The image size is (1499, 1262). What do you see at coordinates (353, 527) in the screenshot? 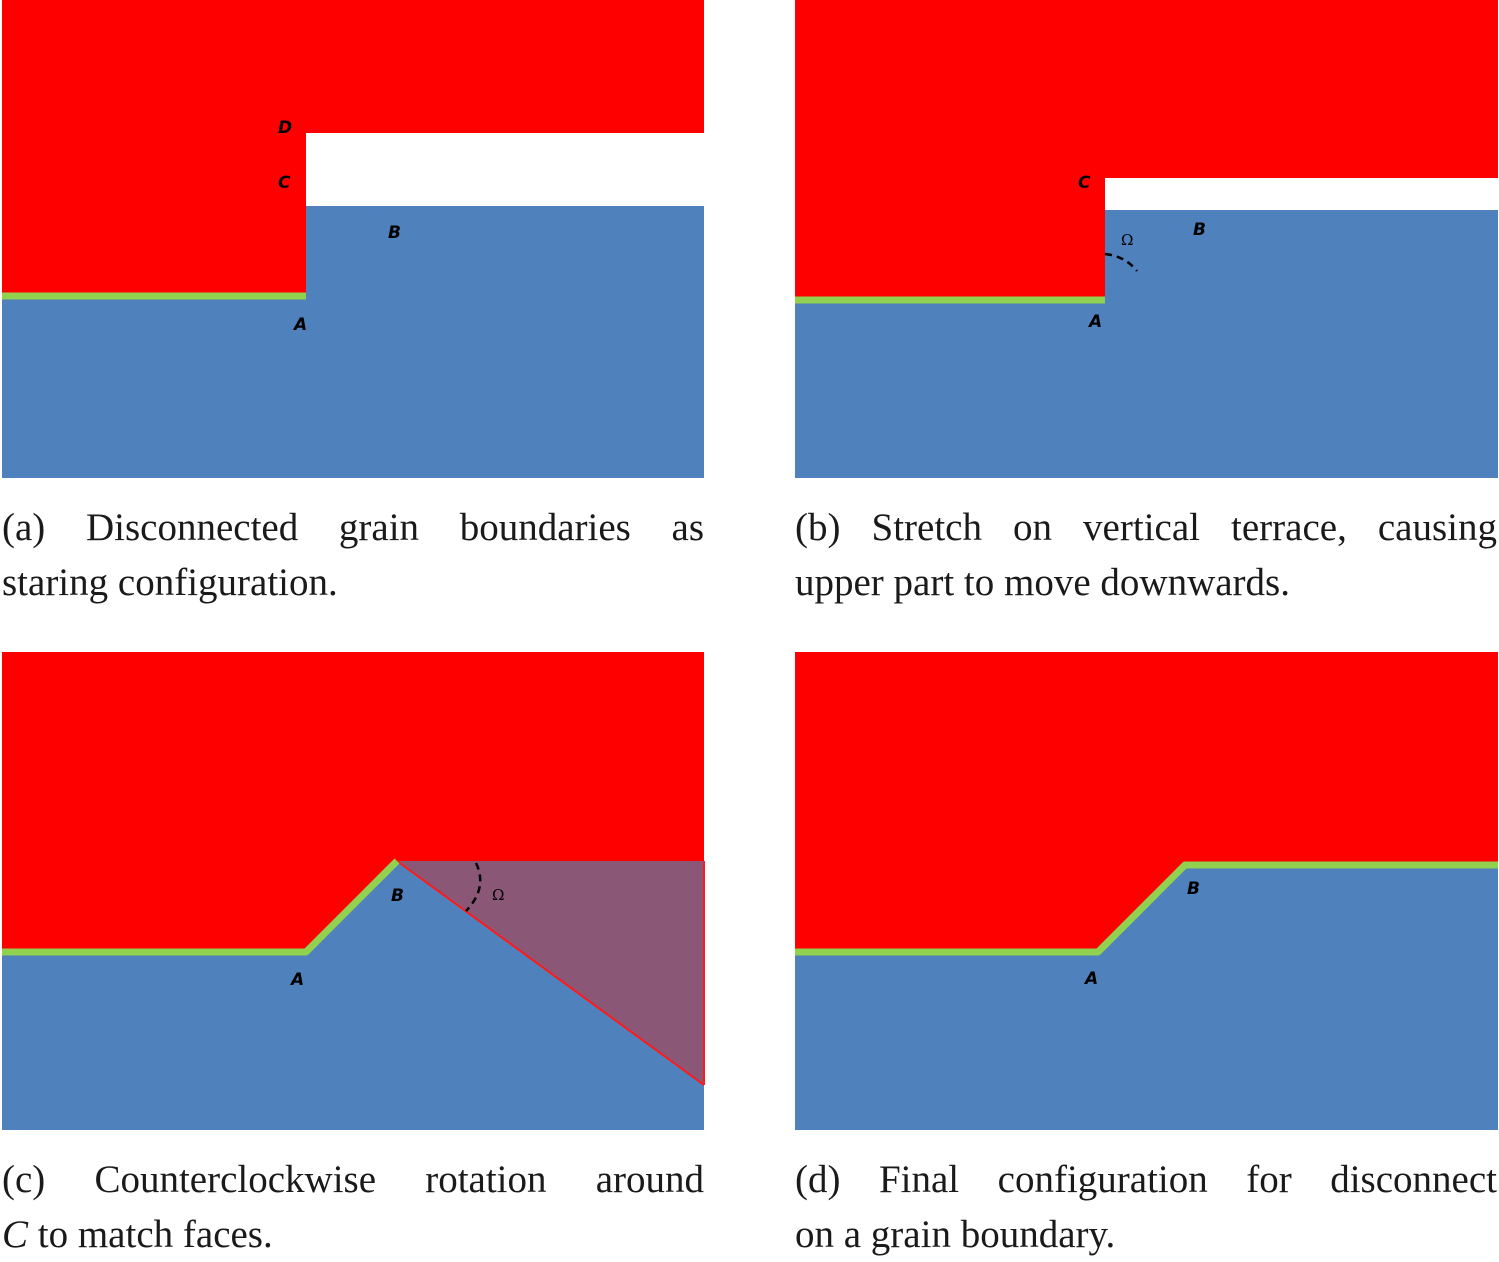
I see `caption-a-line1: (a) Disconnected grain boundaries as` at bounding box center [353, 527].